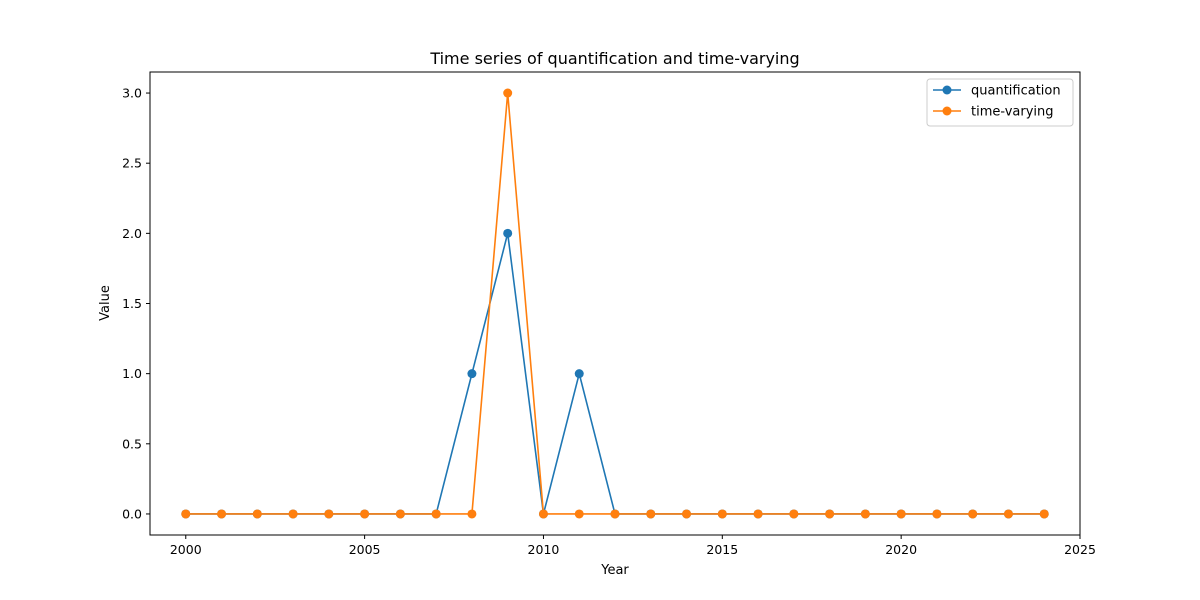  What do you see at coordinates (132, 93) in the screenshot?
I see `y-tick-label: 3.0` at bounding box center [132, 93].